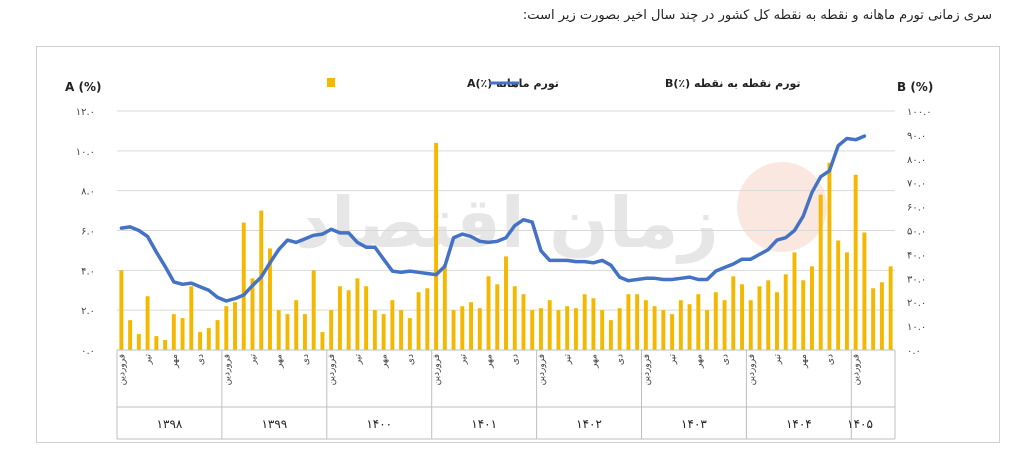  Describe the element at coordinates (484, 424) in the screenshot. I see `year-label: ۱۴۰۱` at that location.